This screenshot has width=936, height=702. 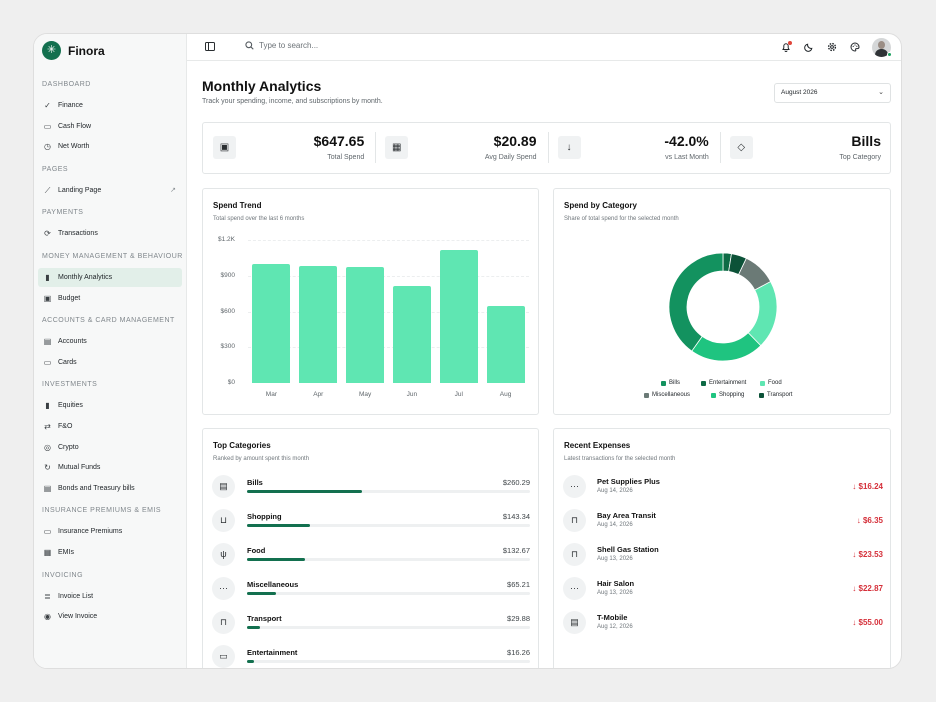 I want to click on bar-chart-icon: ▮, so click(x=47, y=277).